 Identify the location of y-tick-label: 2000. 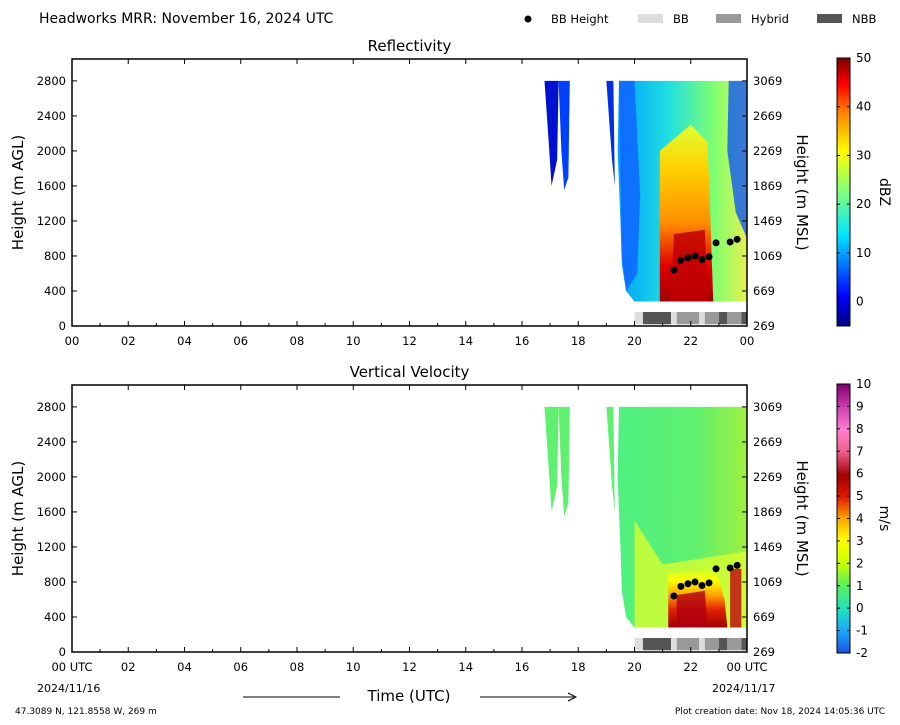
(51, 477).